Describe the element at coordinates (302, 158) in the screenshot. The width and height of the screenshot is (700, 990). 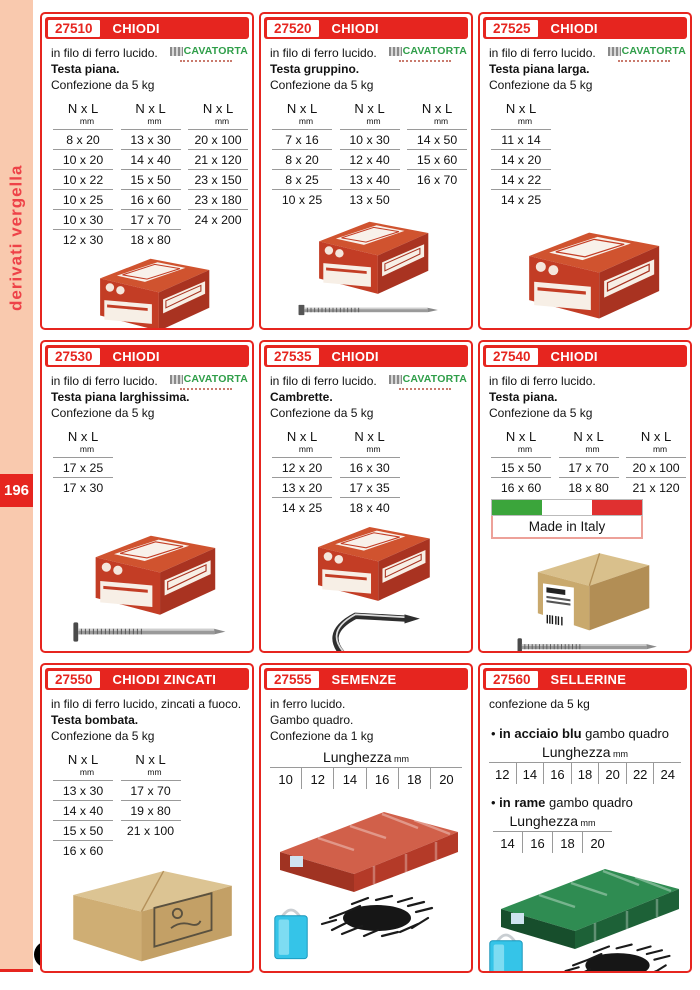
I see `size-value: 8 x 20` at that location.